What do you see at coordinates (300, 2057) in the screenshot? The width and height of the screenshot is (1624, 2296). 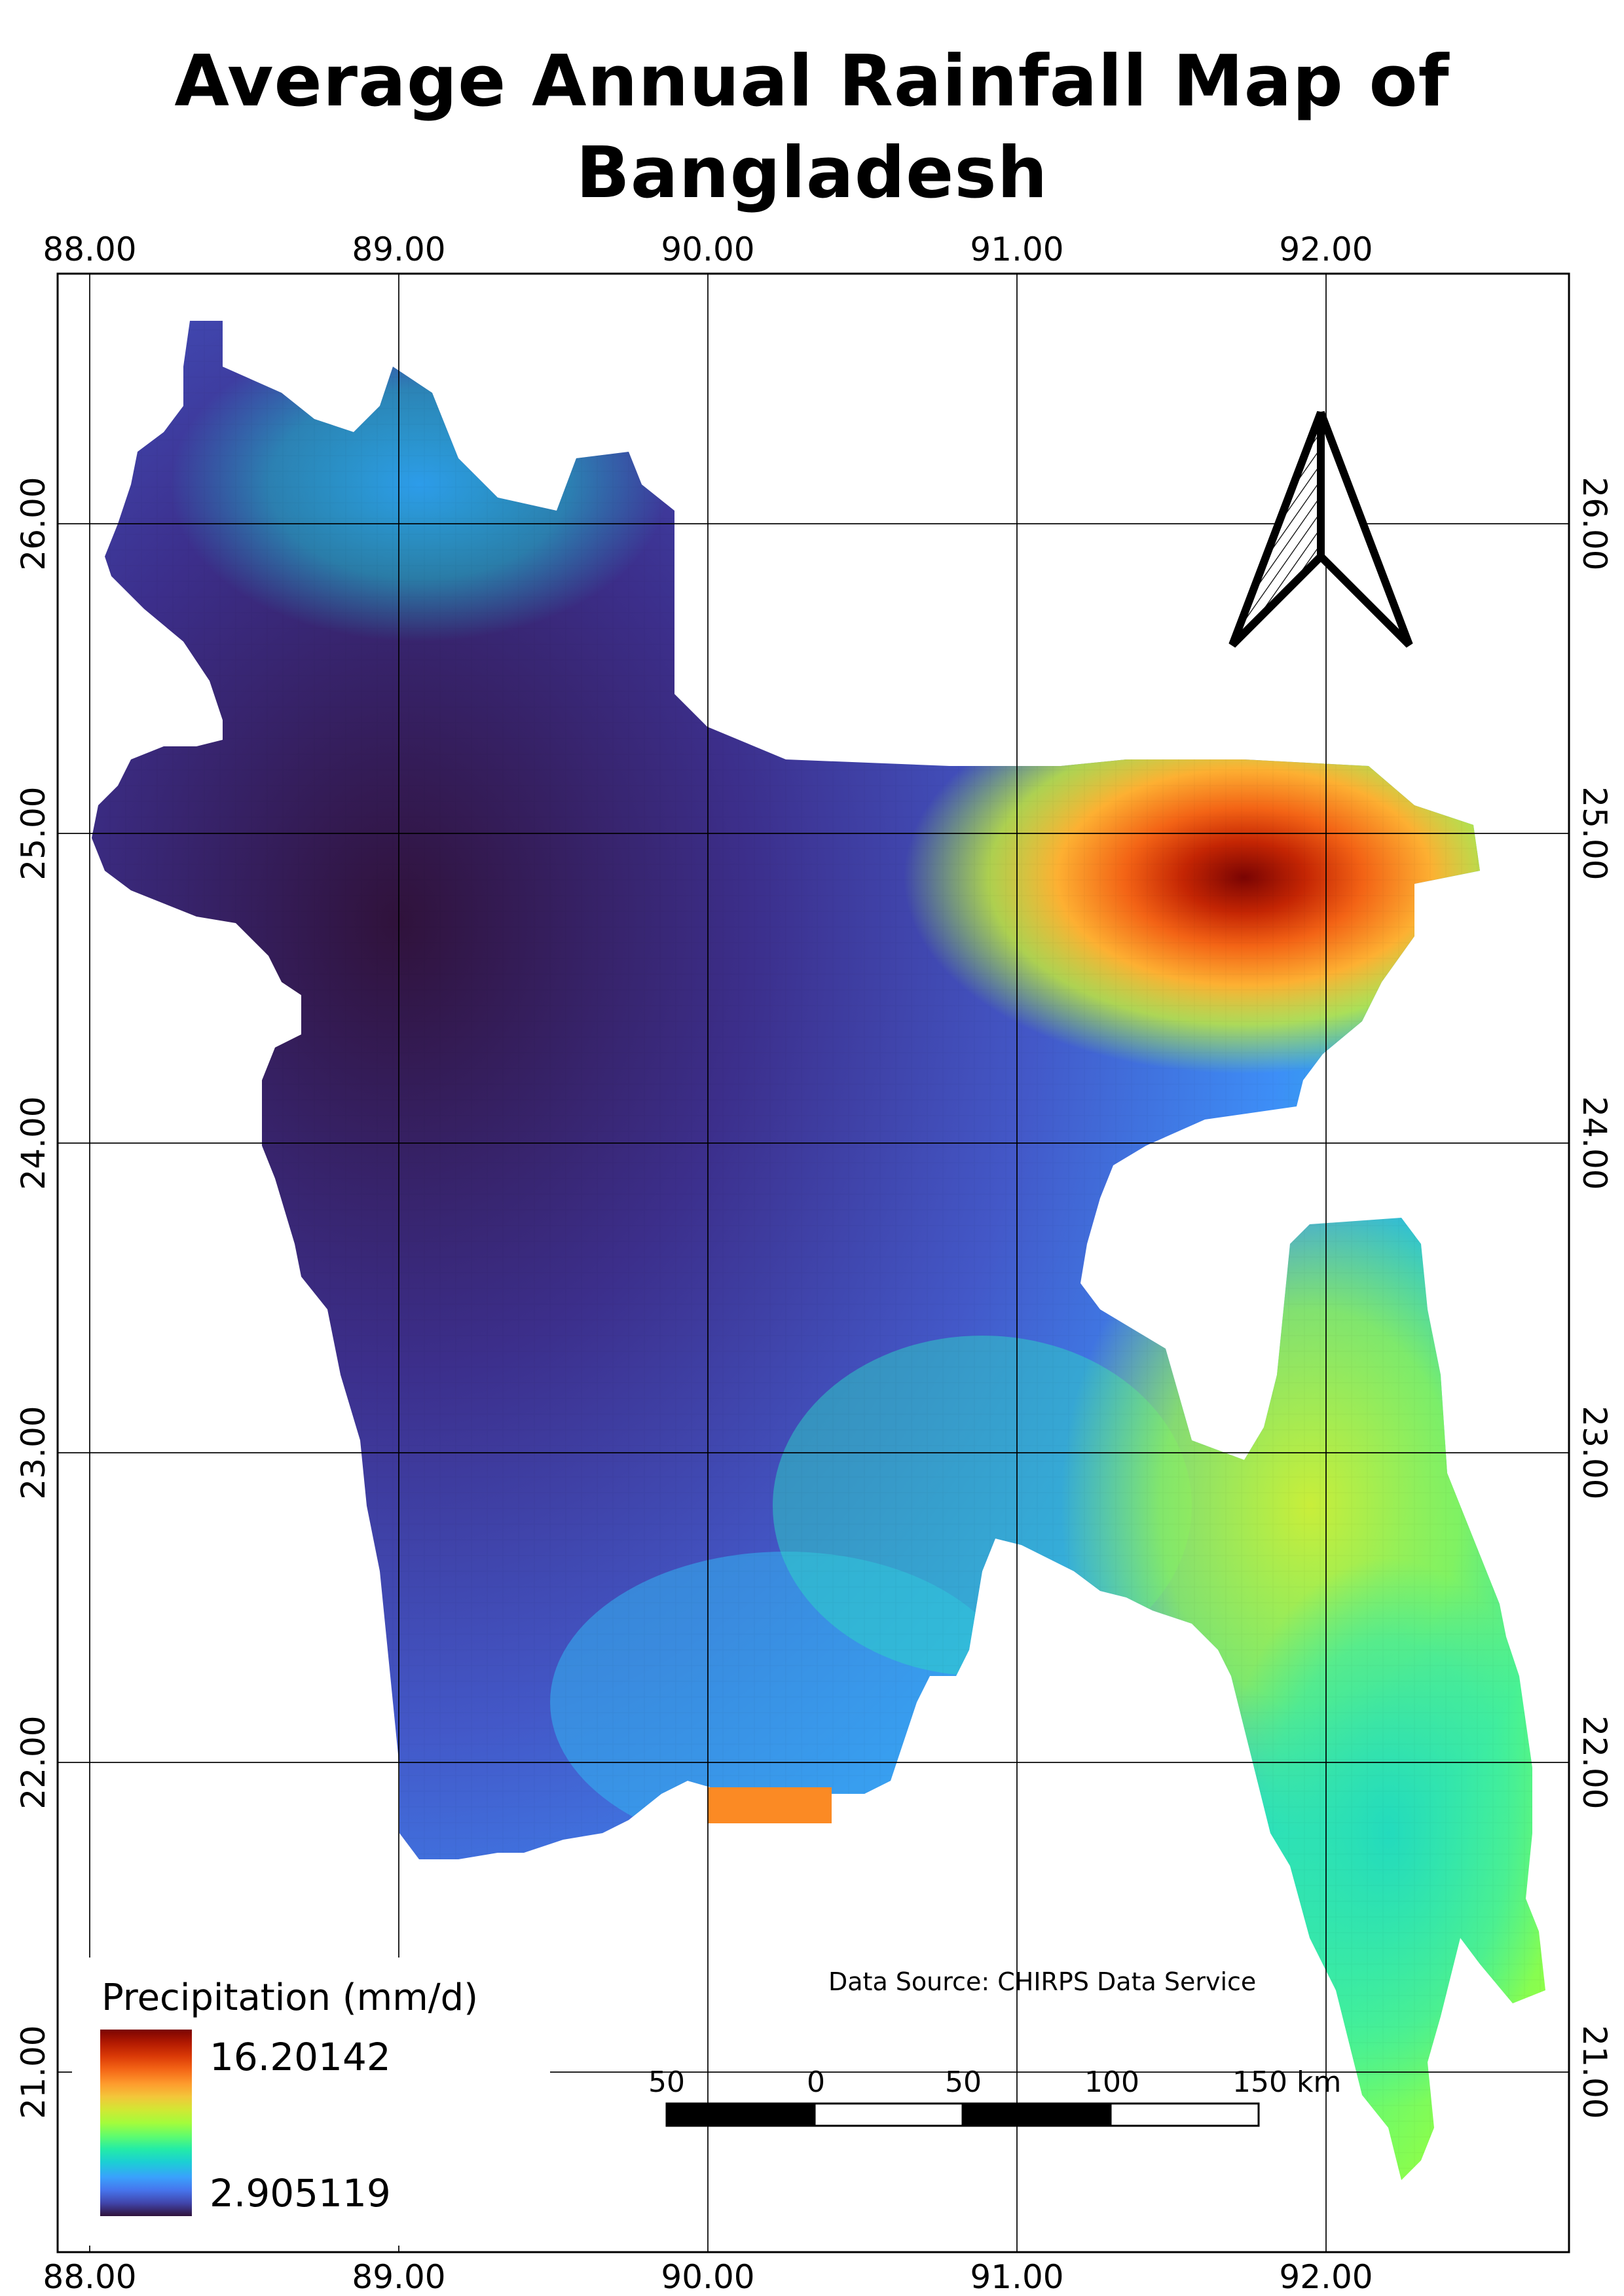 I see `legend-max-value: 16.20142` at bounding box center [300, 2057].